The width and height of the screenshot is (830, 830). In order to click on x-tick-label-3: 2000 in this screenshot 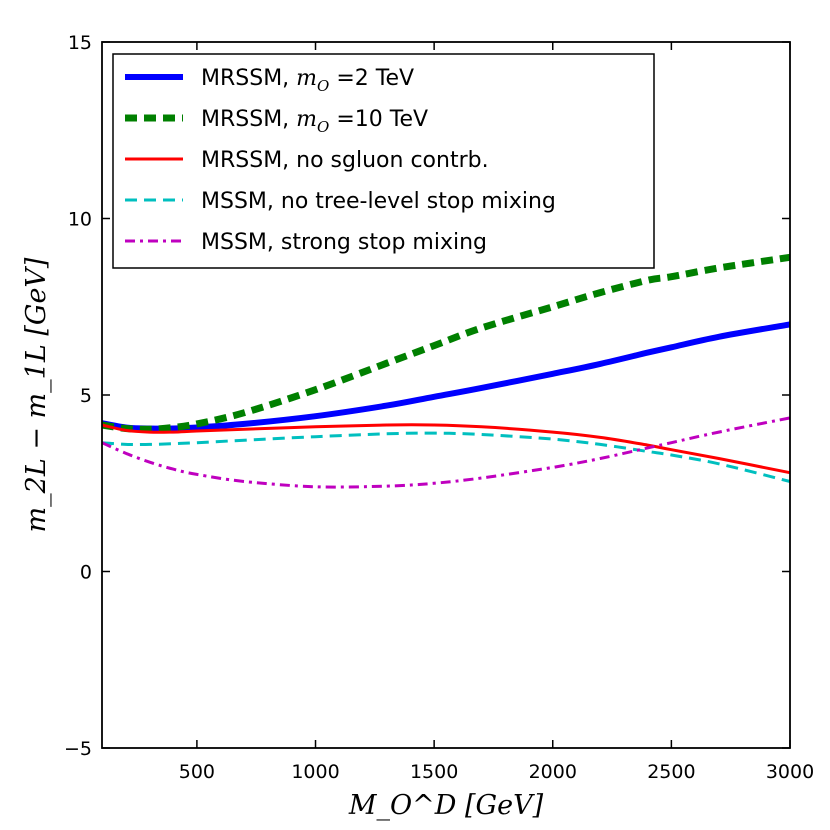, I will do `click(553, 772)`.